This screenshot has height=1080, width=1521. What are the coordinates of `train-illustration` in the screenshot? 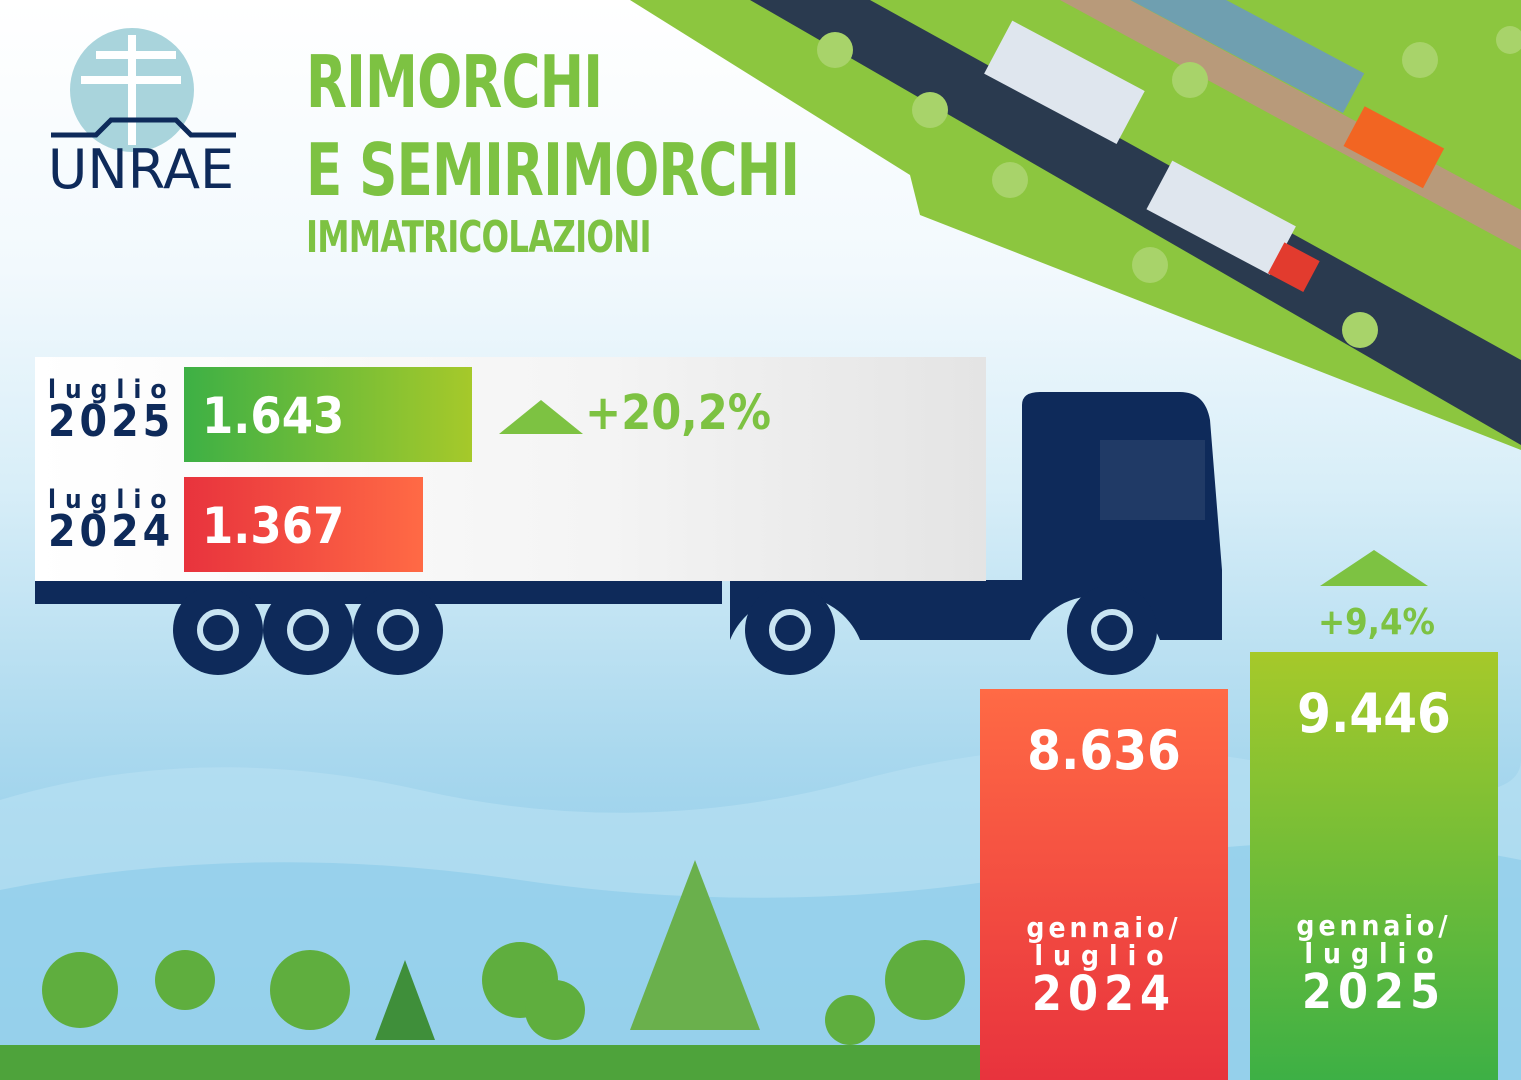 It's located at (1279, 94).